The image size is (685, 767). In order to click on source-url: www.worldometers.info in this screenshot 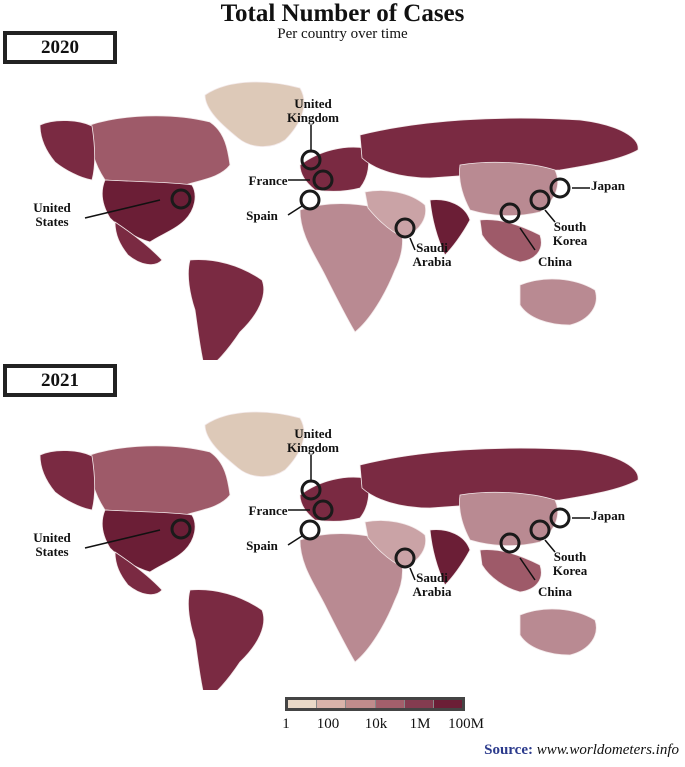, I will do `click(607, 750)`.